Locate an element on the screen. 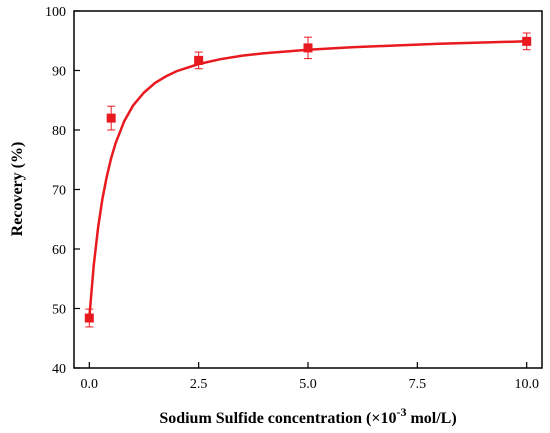 This screenshot has width=550, height=433. y-tick-label: 90 is located at coordinates (59, 72).